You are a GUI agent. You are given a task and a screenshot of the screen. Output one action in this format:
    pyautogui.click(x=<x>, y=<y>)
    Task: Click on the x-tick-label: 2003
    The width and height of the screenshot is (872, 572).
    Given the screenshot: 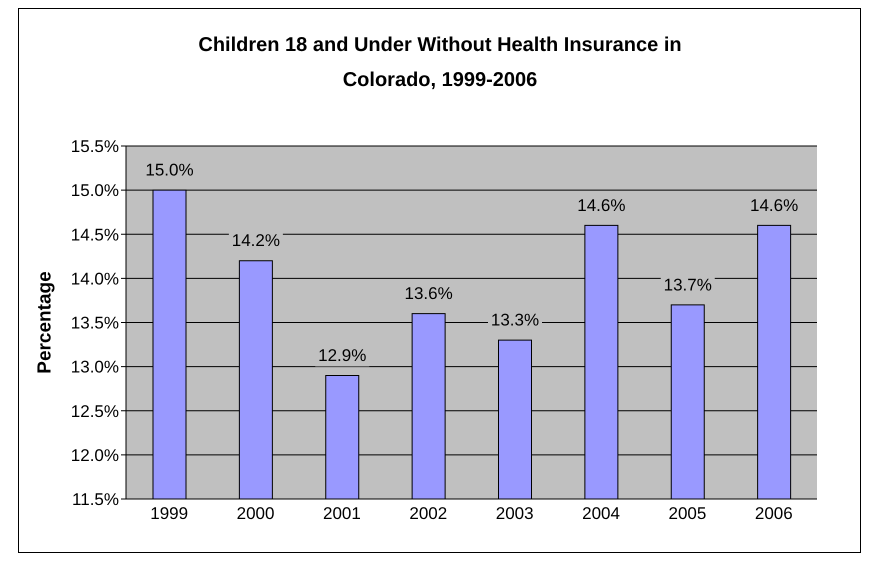 What is the action you would take?
    pyautogui.click(x=515, y=514)
    